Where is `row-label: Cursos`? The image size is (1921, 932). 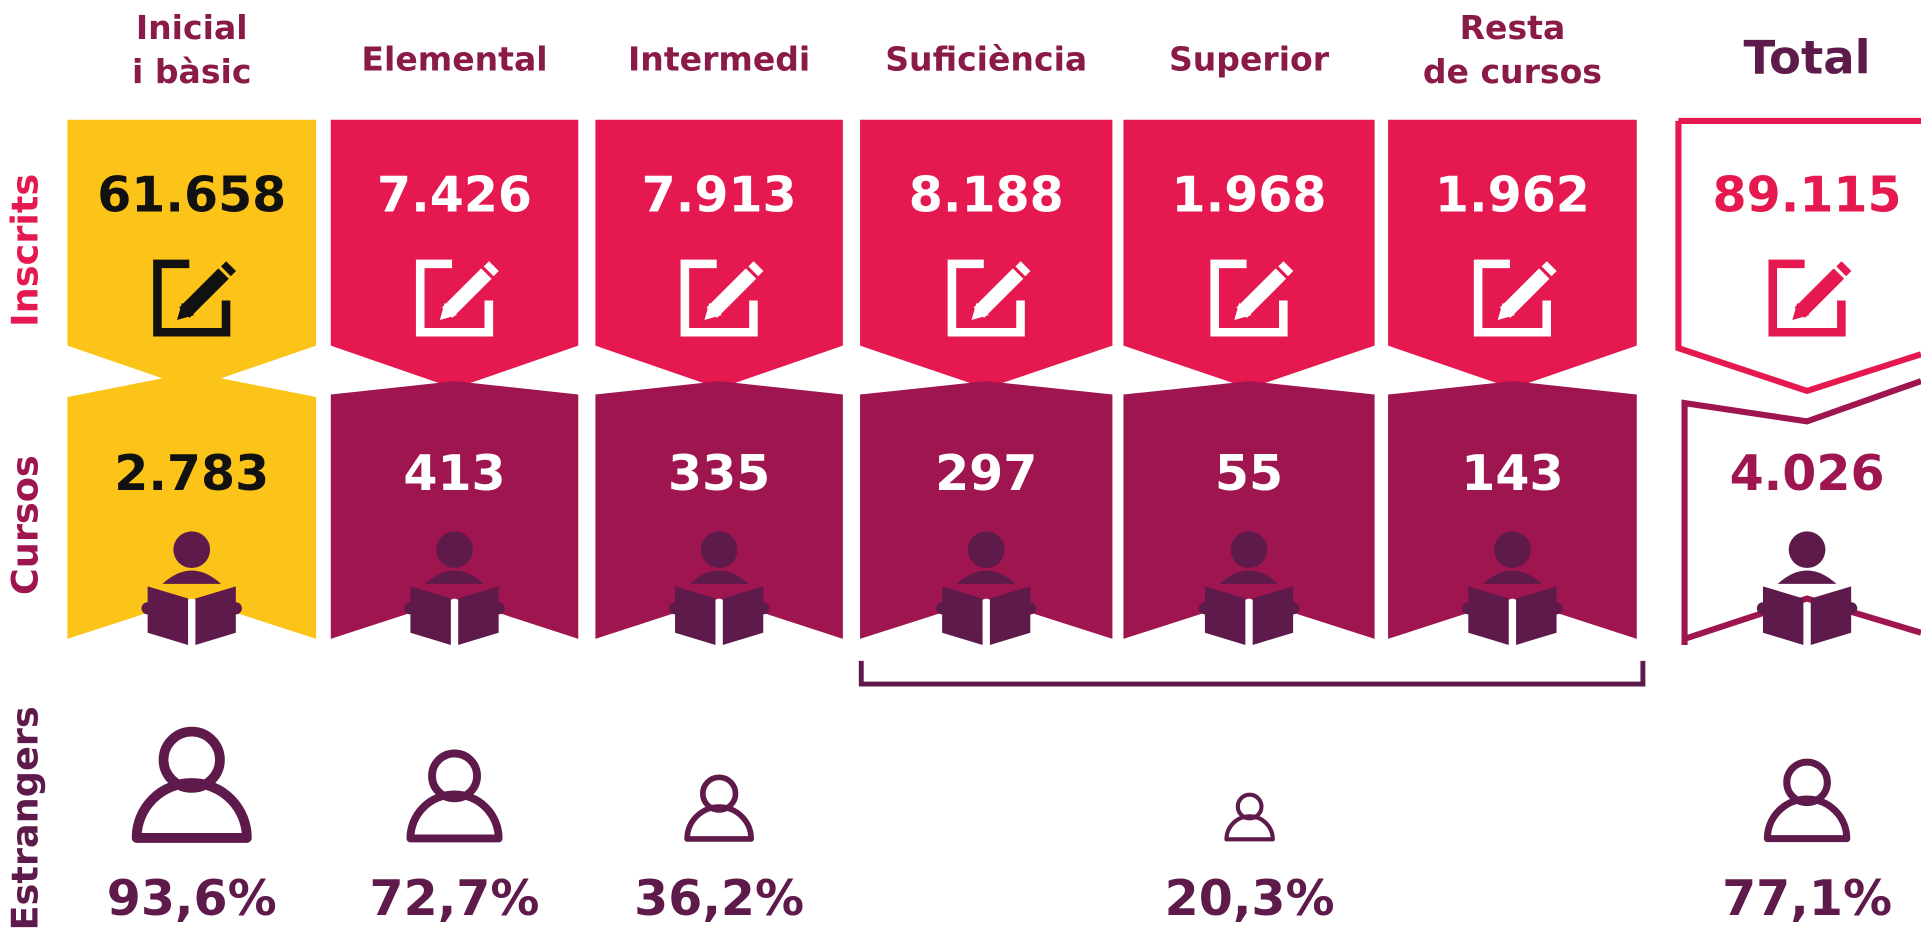
row-label: Cursos is located at coordinates (24, 525).